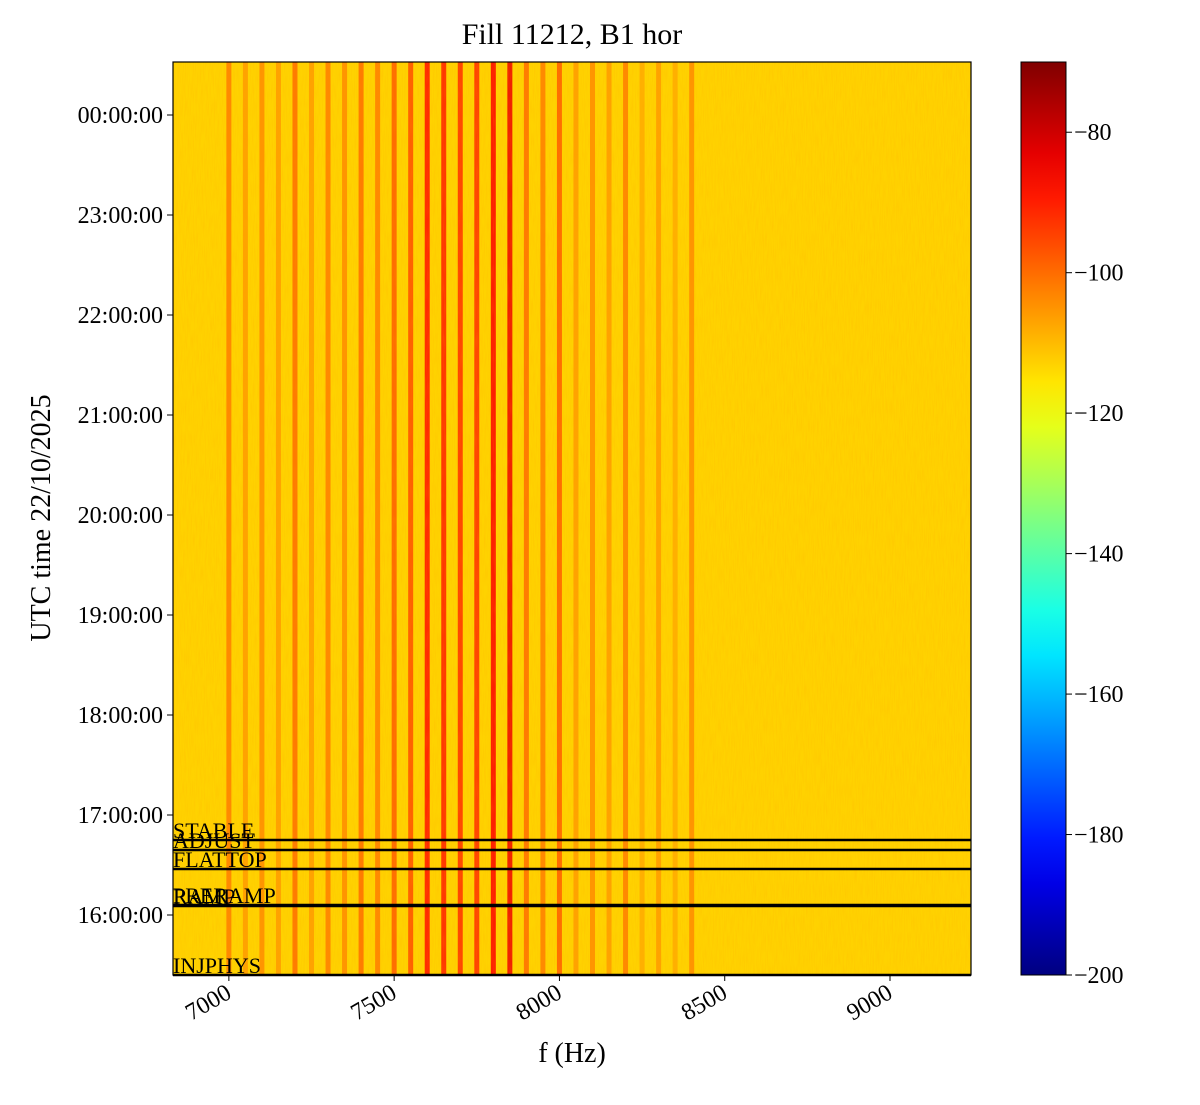  Describe the element at coordinates (120, 516) in the screenshot. I see `y-tick-label: 20:00:00` at that location.